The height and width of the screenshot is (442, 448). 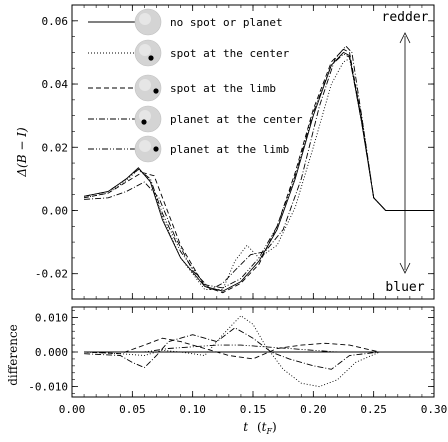 What do you see at coordinates (55, 147) in the screenshot?
I see `main-ytick-label: 0.02` at bounding box center [55, 147].